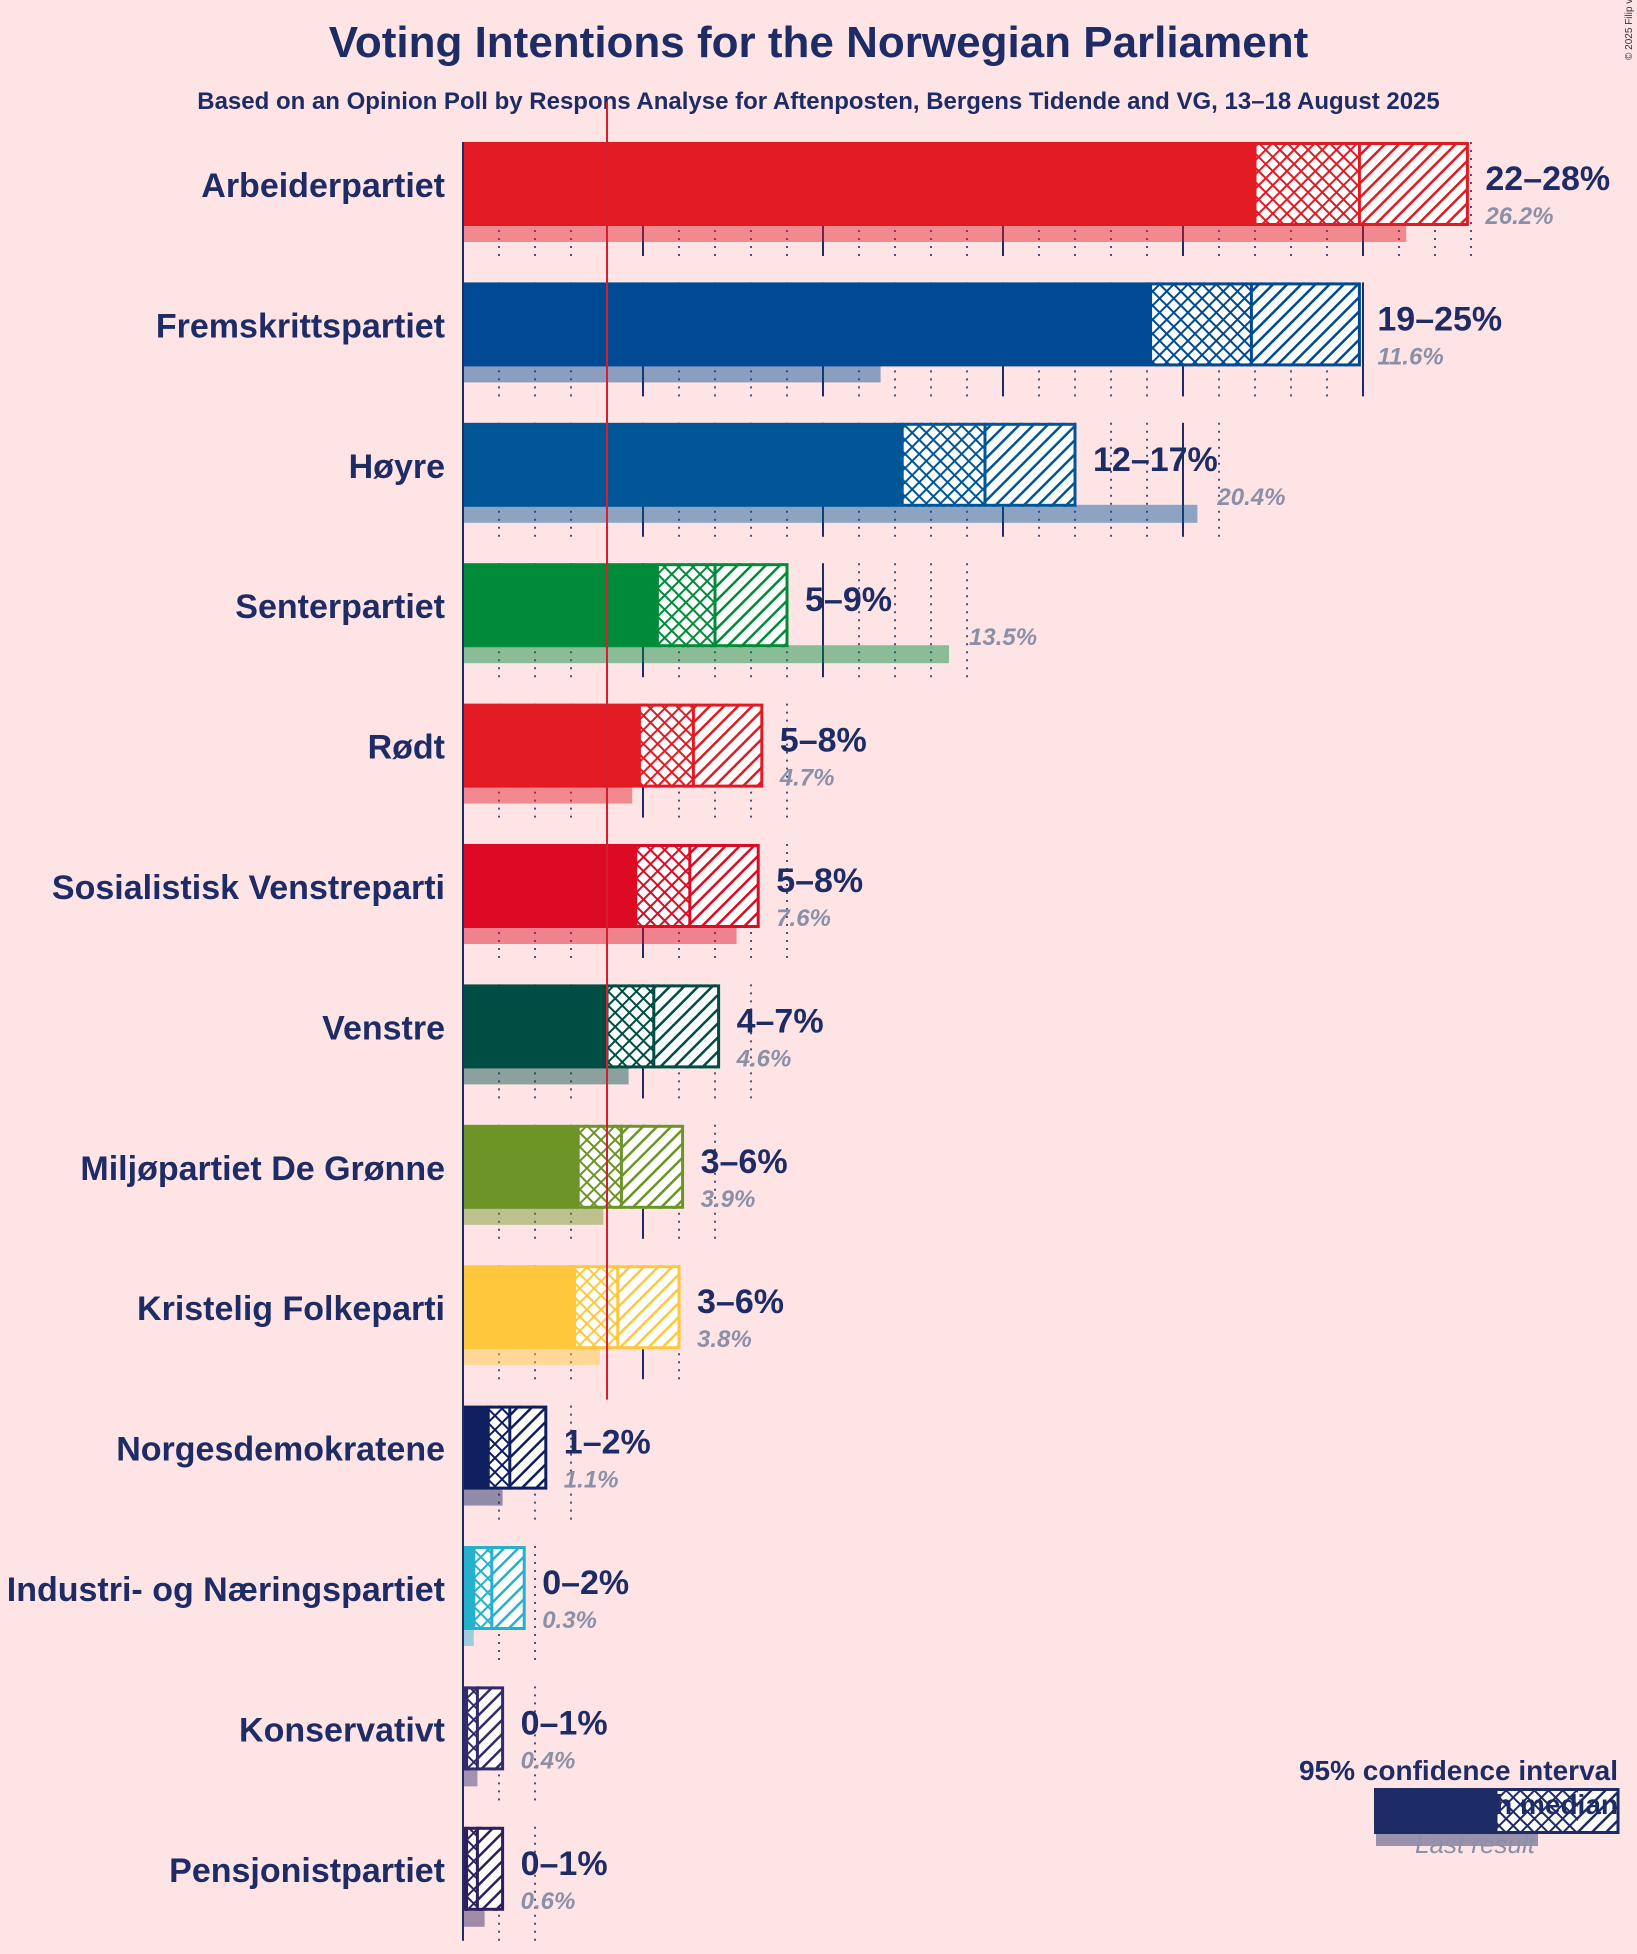  I want to click on party-label: Miljøpartiet De Grønne, so click(262, 1169).